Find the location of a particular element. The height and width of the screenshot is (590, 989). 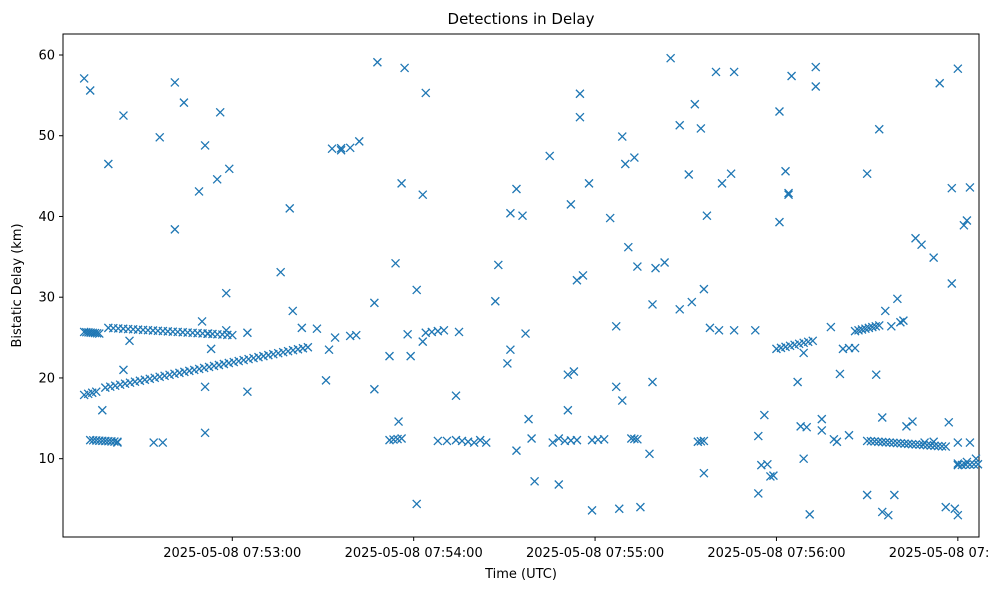

y-axis-label: Bistatic Delay (km) is located at coordinates (17, 285).